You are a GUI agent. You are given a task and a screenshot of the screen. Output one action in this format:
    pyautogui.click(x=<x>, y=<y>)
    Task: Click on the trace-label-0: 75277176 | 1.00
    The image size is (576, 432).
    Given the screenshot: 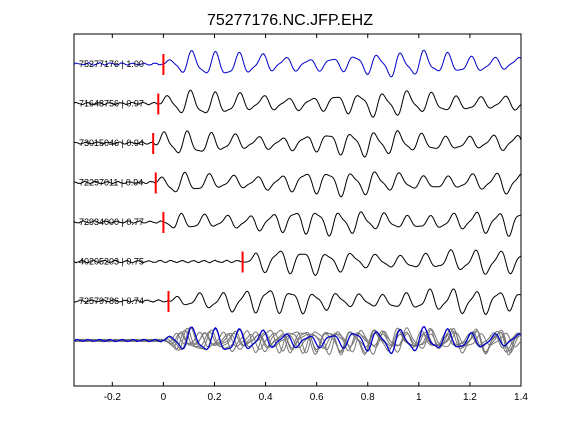 What is the action you would take?
    pyautogui.click(x=111, y=64)
    